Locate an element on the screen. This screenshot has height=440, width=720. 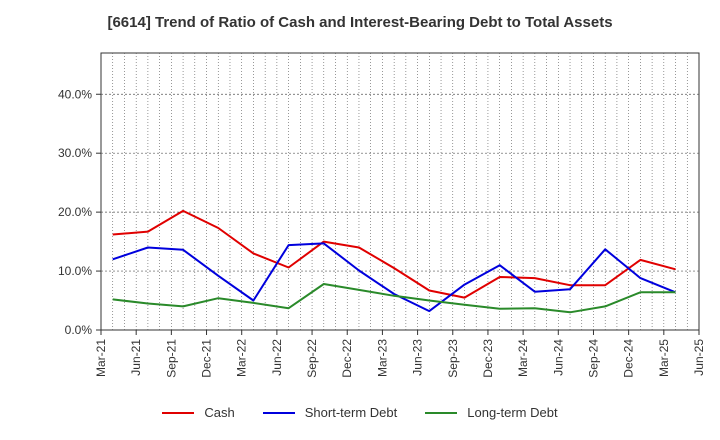
x-tick-label: Sep-23 is located at coordinates (453, 358).